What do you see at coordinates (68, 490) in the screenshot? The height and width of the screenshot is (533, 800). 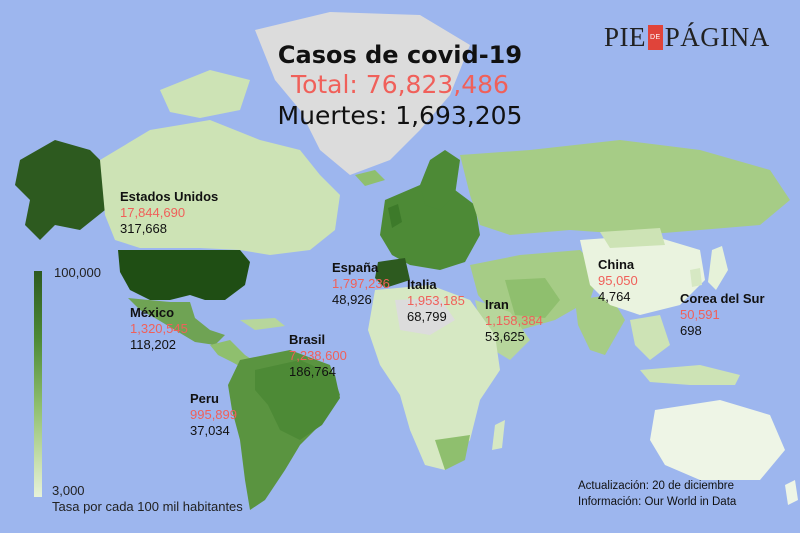 I see `legend-min-label: 3,000` at bounding box center [68, 490].